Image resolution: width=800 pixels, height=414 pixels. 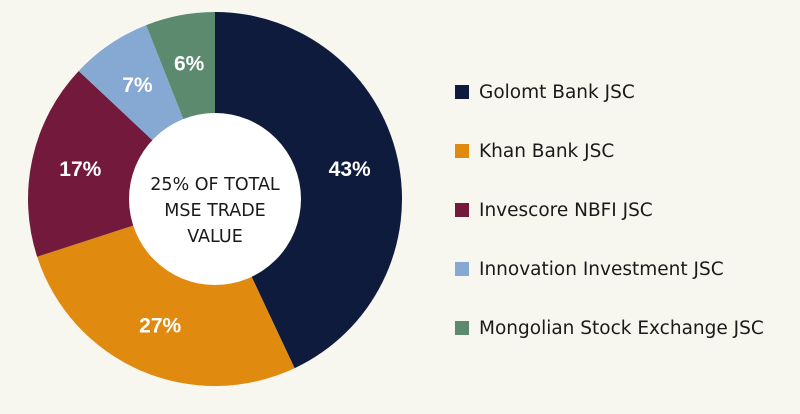 What do you see at coordinates (80, 169) in the screenshot?
I see `slice-label: 17%` at bounding box center [80, 169].